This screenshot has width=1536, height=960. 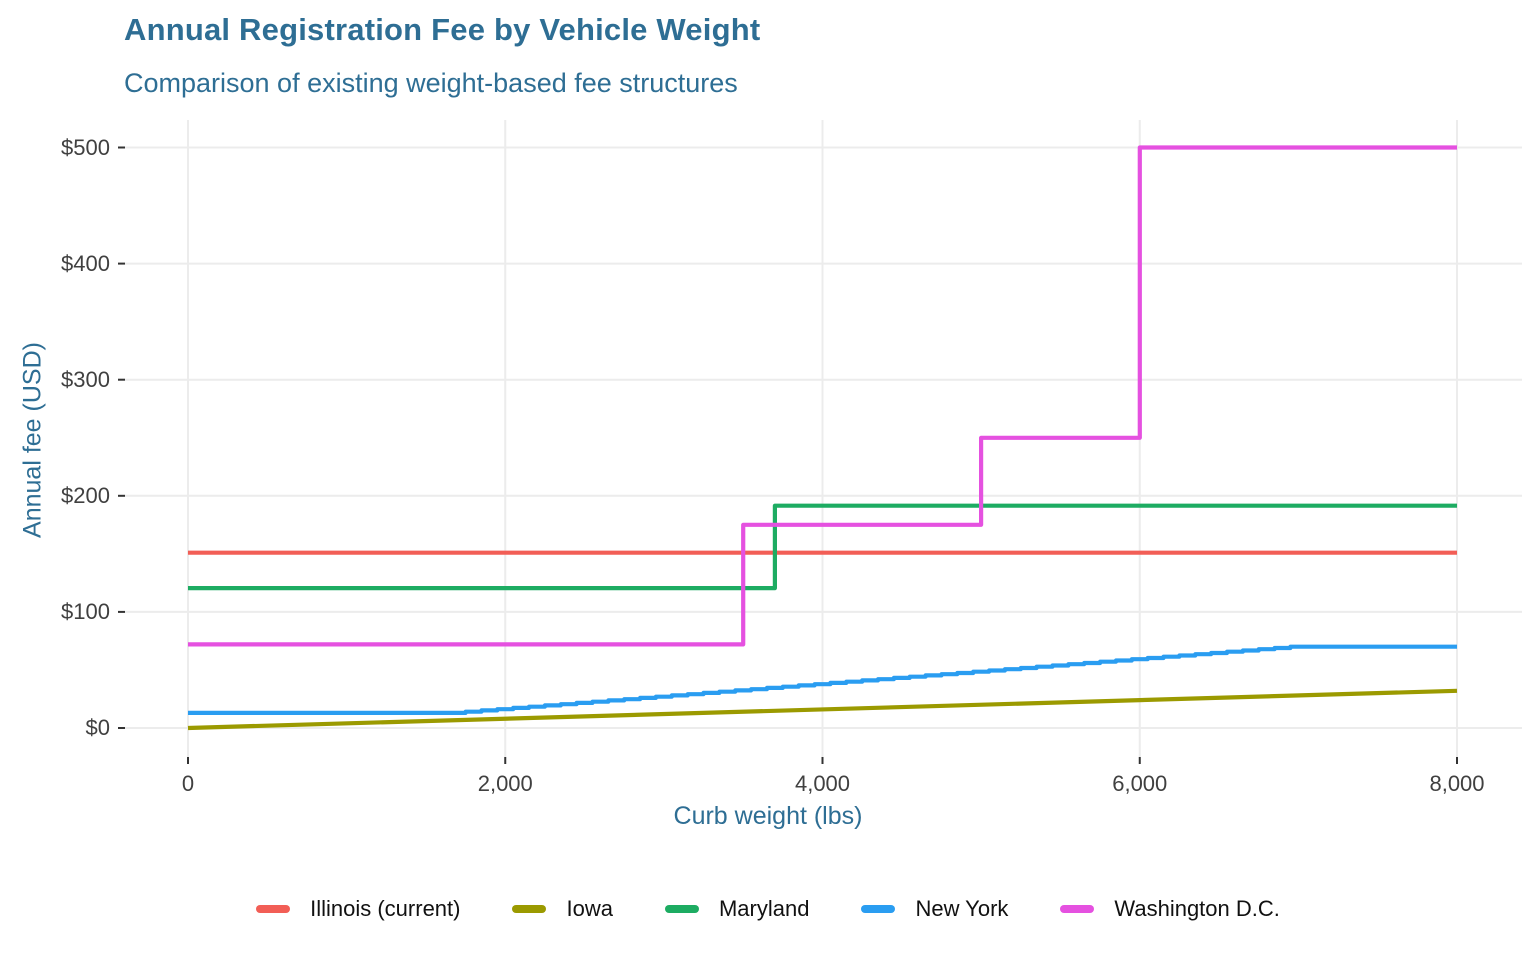 I want to click on legend-label: Maryland, so click(x=764, y=908).